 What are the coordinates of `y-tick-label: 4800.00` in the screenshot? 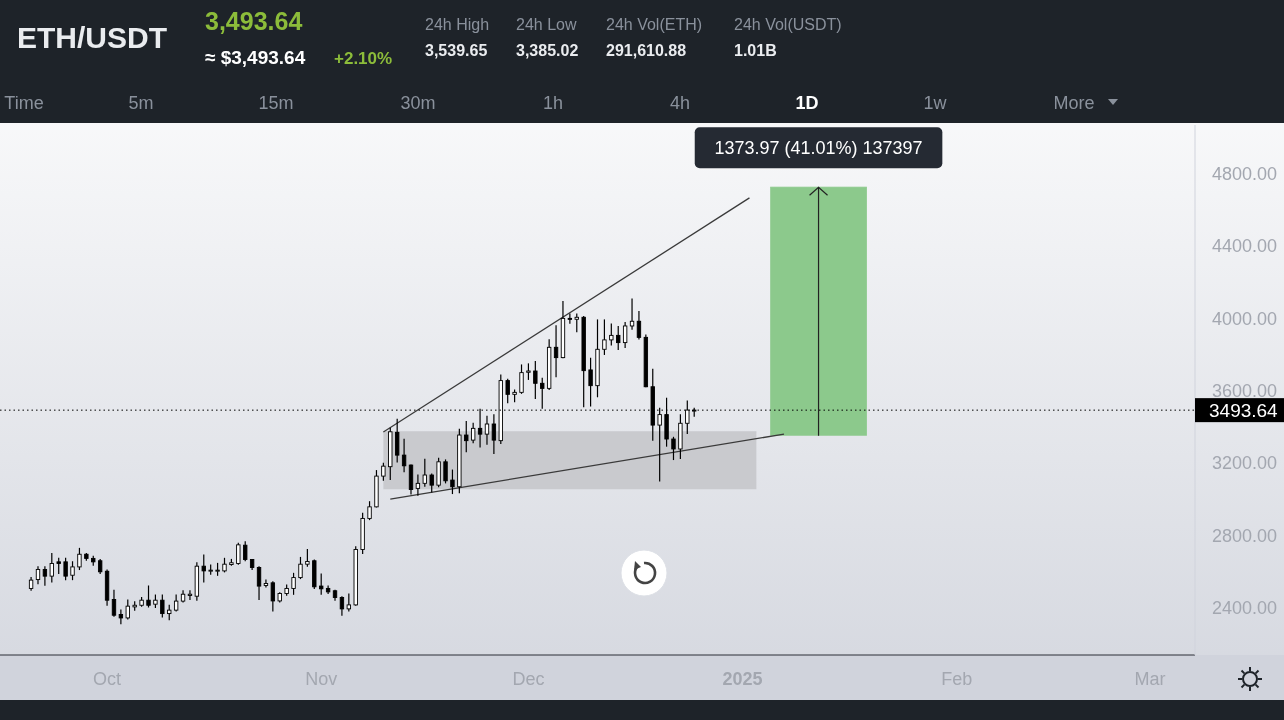 It's located at (1245, 173).